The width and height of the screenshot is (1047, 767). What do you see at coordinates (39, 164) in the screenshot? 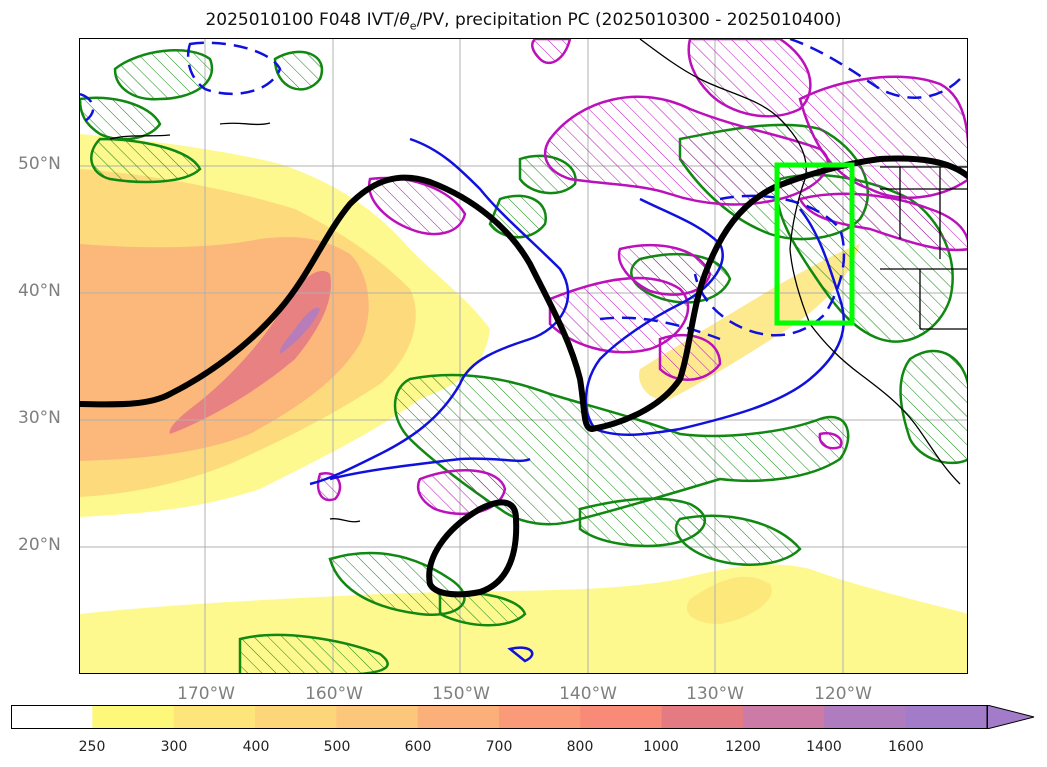
I see `lat-label-50n: 50°N` at bounding box center [39, 164].